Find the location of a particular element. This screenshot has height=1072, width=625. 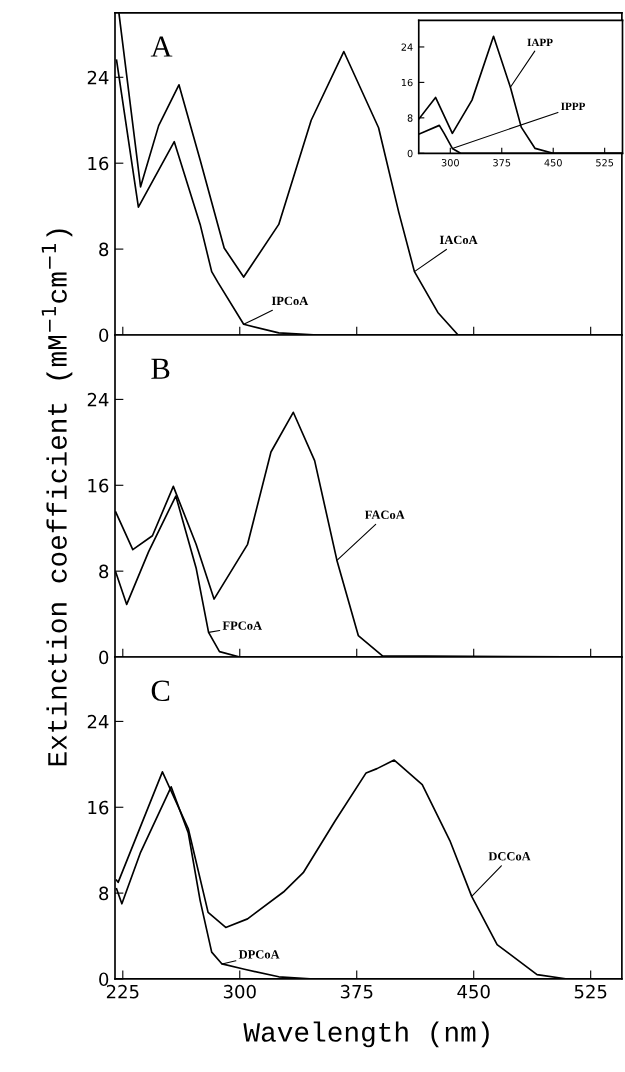

text: DCCoA is located at coordinates (509, 856).